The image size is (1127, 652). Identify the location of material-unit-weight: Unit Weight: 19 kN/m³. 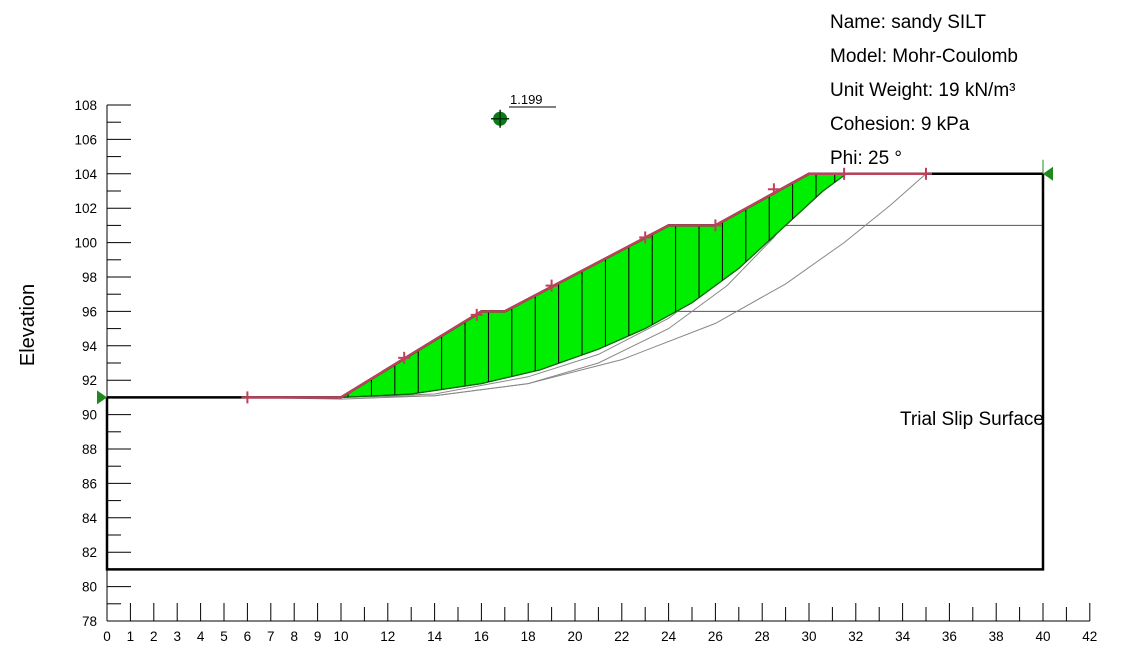
(922, 90).